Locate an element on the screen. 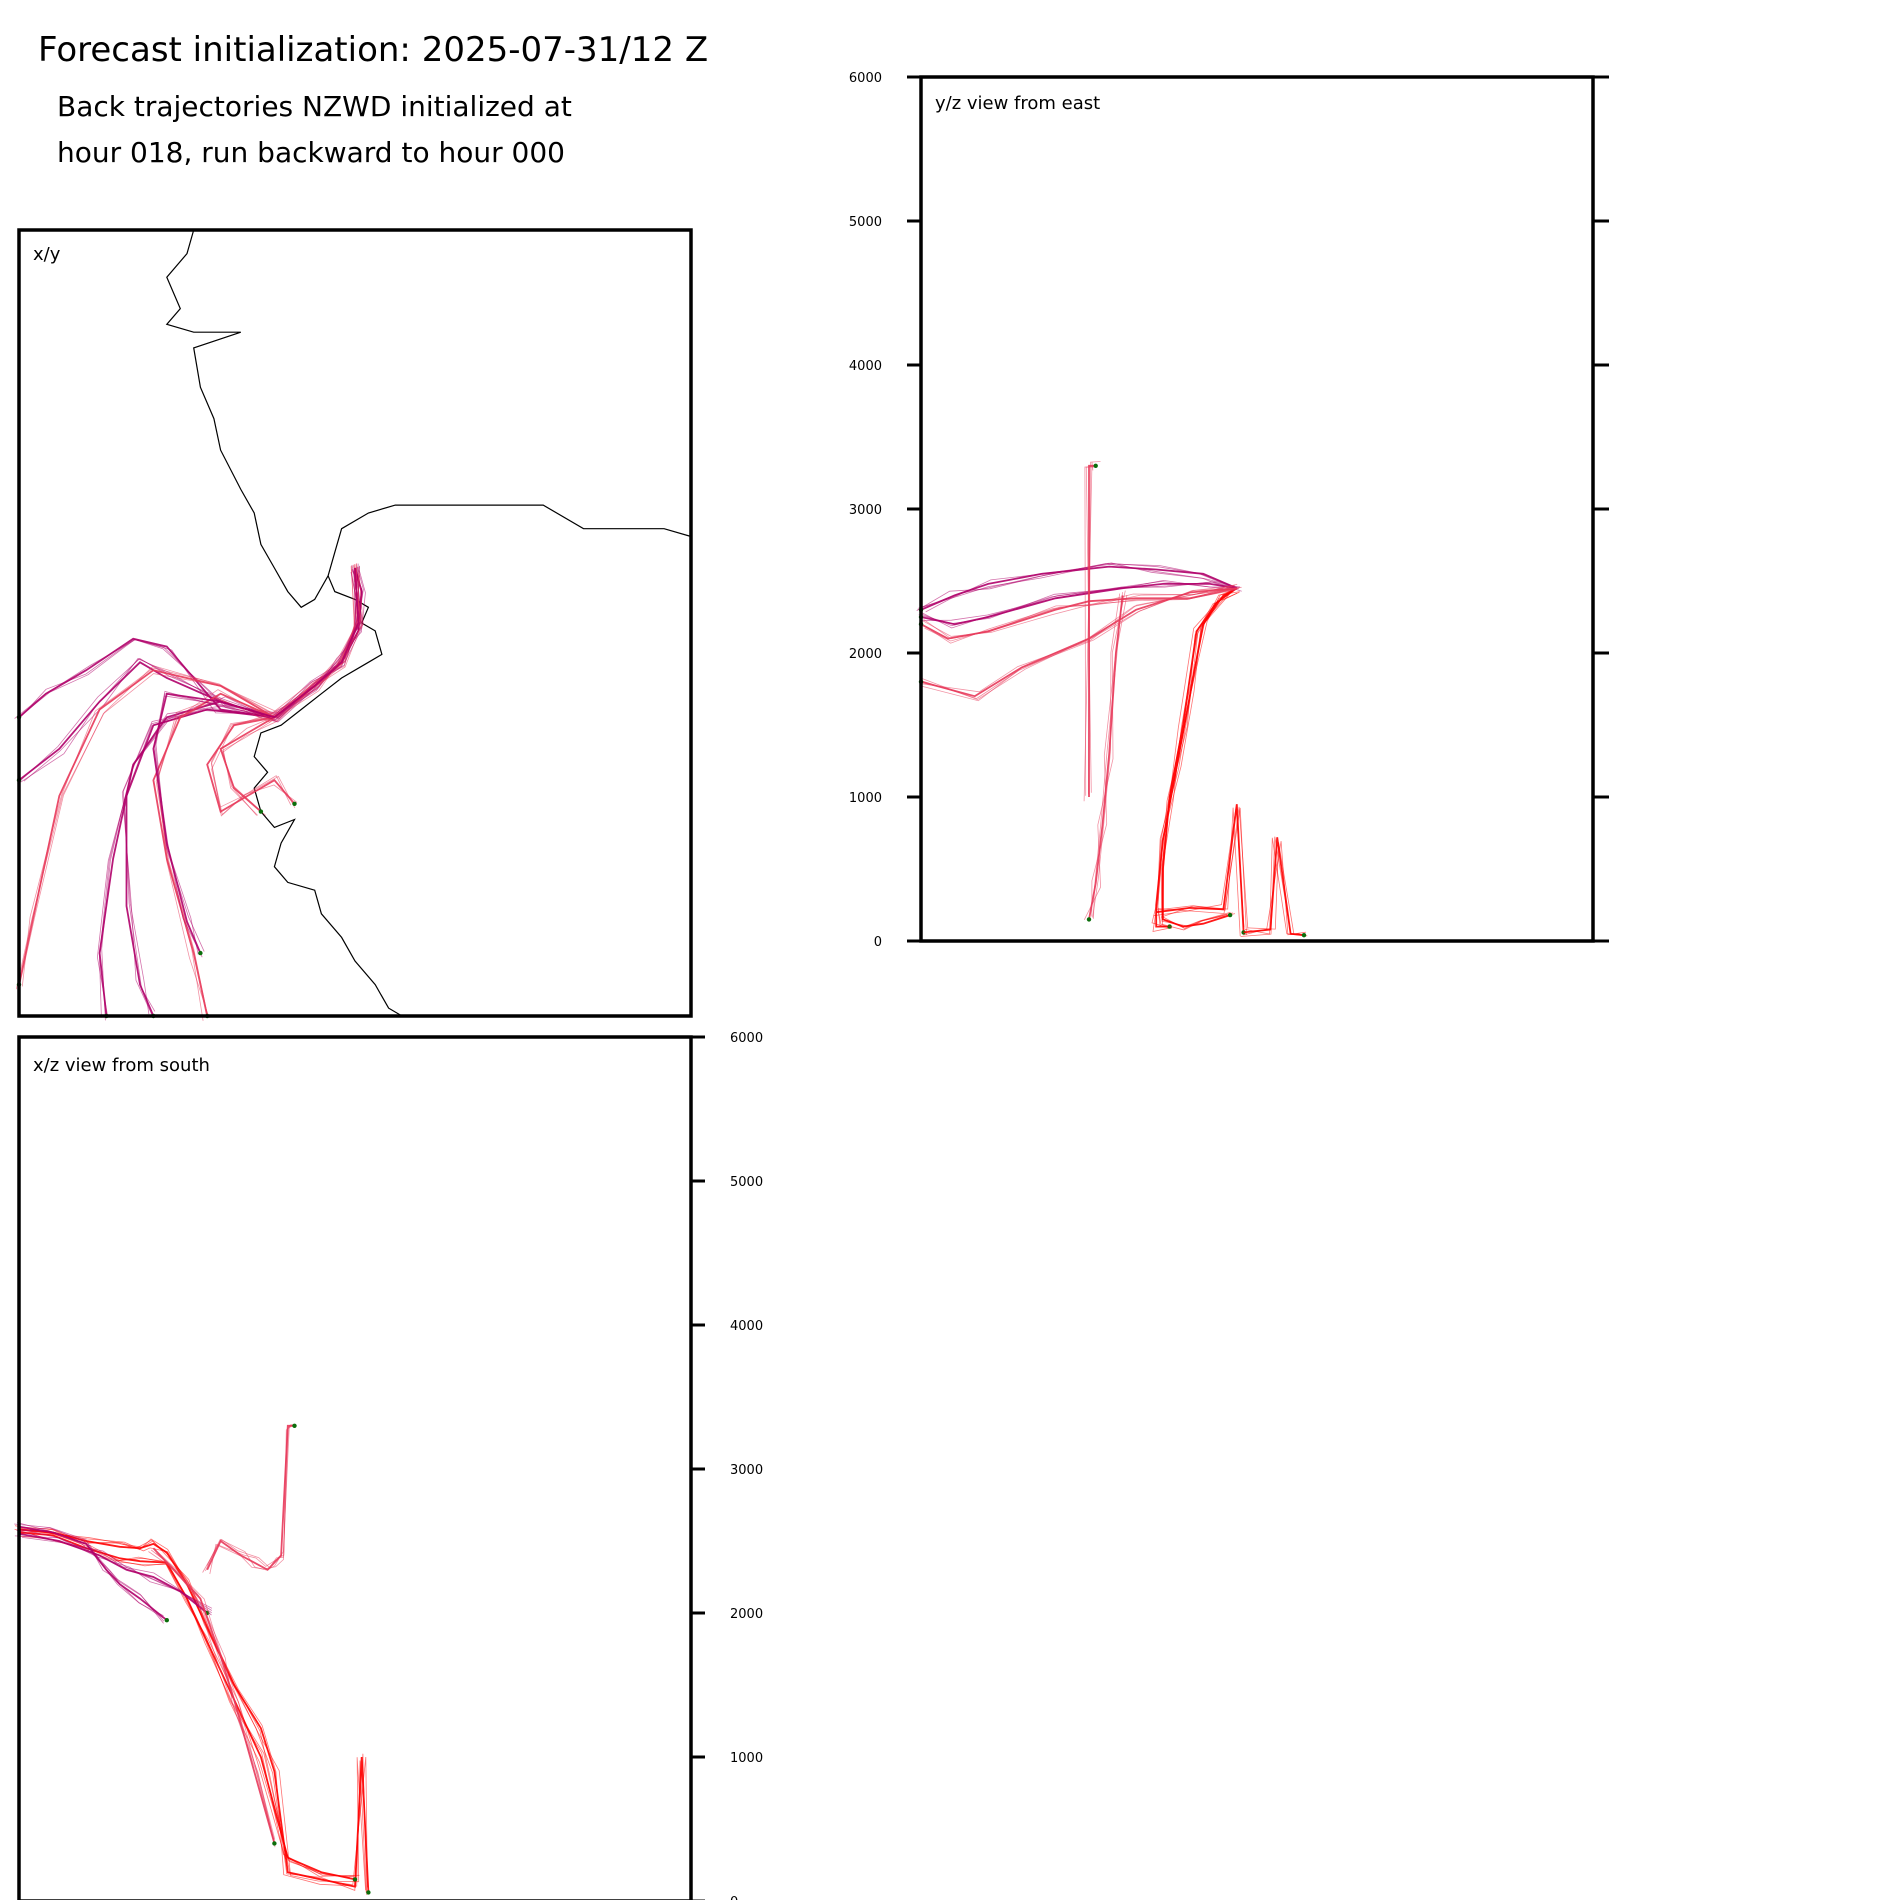 The image size is (1900, 1900). xy-panel: x/y is located at coordinates (353, 624).